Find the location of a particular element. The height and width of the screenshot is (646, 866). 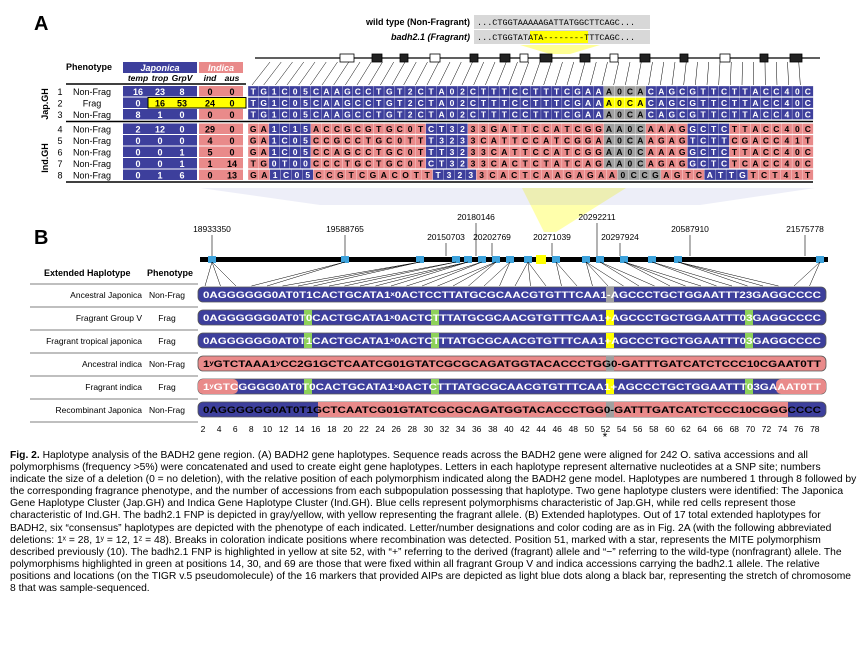

axis-tick: 60 is located at coordinates (670, 429).